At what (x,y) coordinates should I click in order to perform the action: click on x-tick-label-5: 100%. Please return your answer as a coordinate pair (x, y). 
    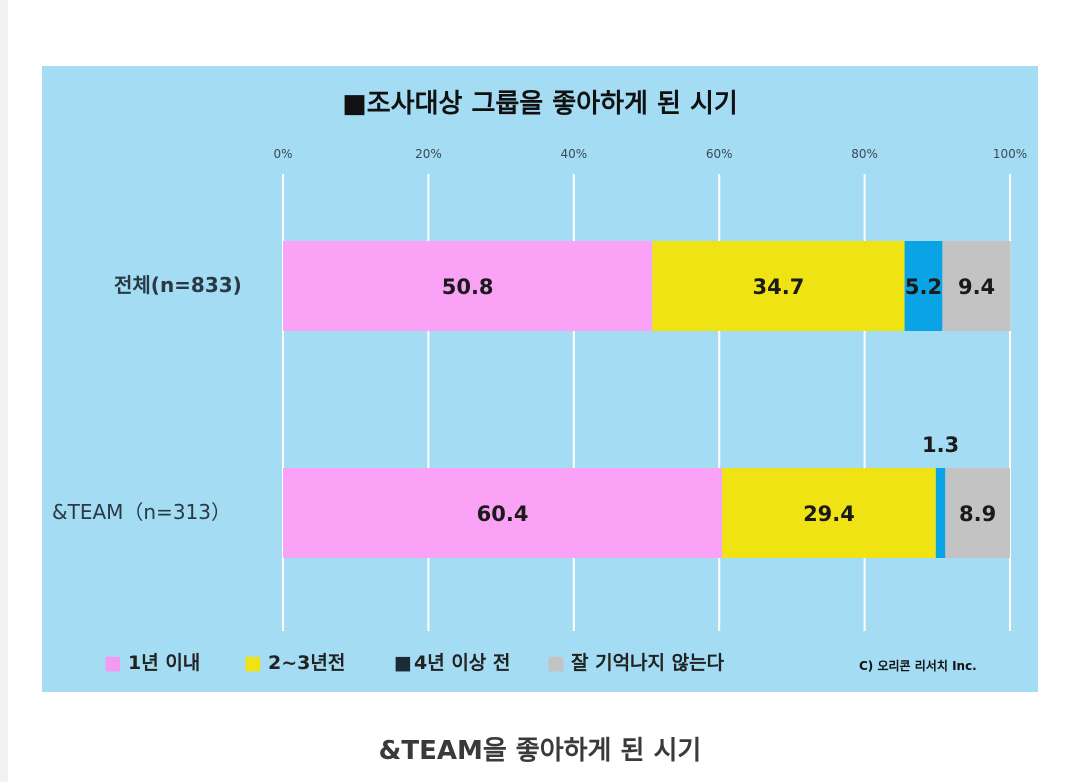
    Looking at the image, I should click on (1010, 154).